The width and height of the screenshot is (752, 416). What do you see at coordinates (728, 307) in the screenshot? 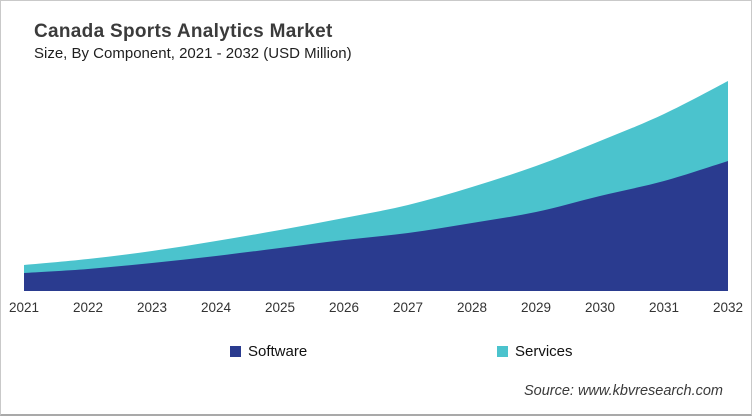
I see `x-axis-label: 2032` at bounding box center [728, 307].